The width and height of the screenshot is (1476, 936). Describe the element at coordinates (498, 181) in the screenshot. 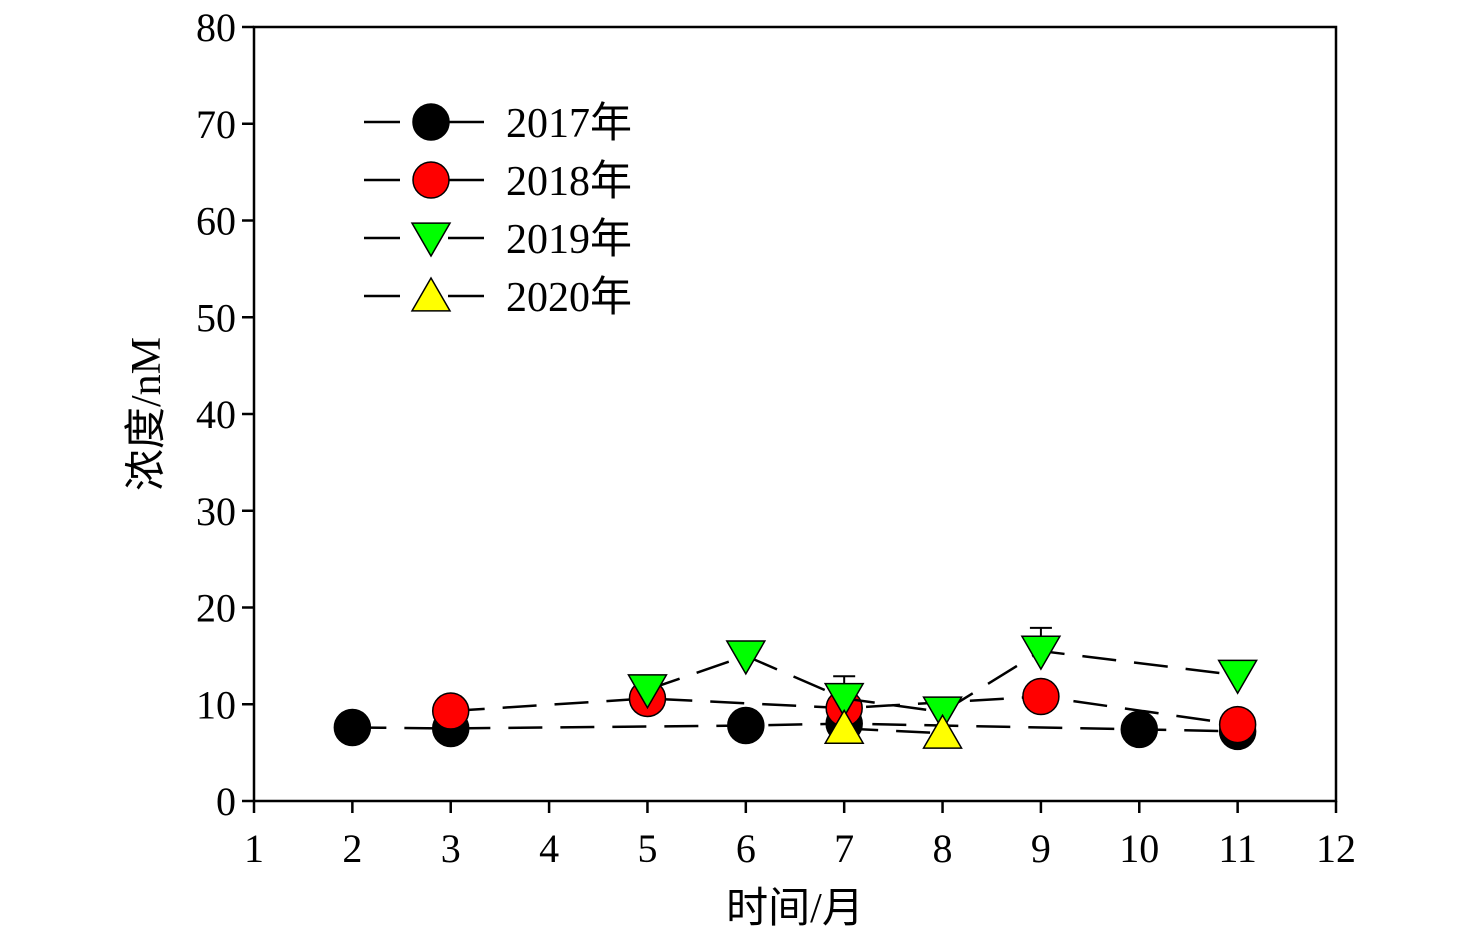

I see `legend-entry-2: 2018年` at that location.